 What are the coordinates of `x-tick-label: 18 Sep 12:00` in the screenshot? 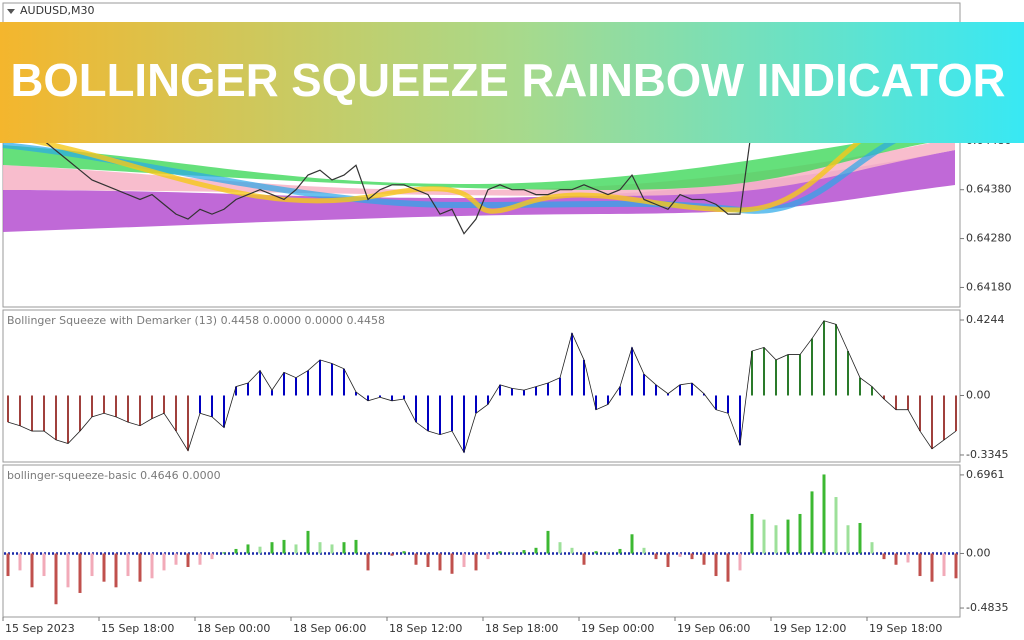 It's located at (425, 628).